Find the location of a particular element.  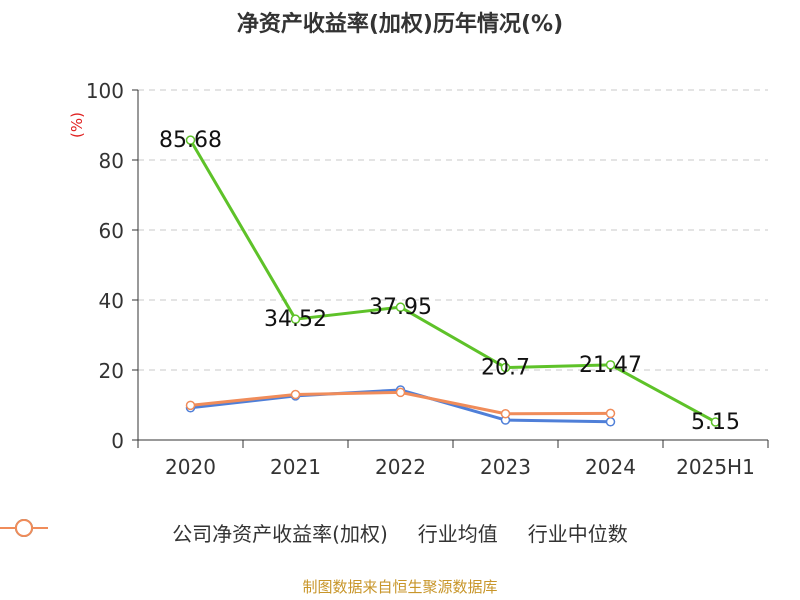

y-tick-label: 100 is located at coordinates (105, 91).